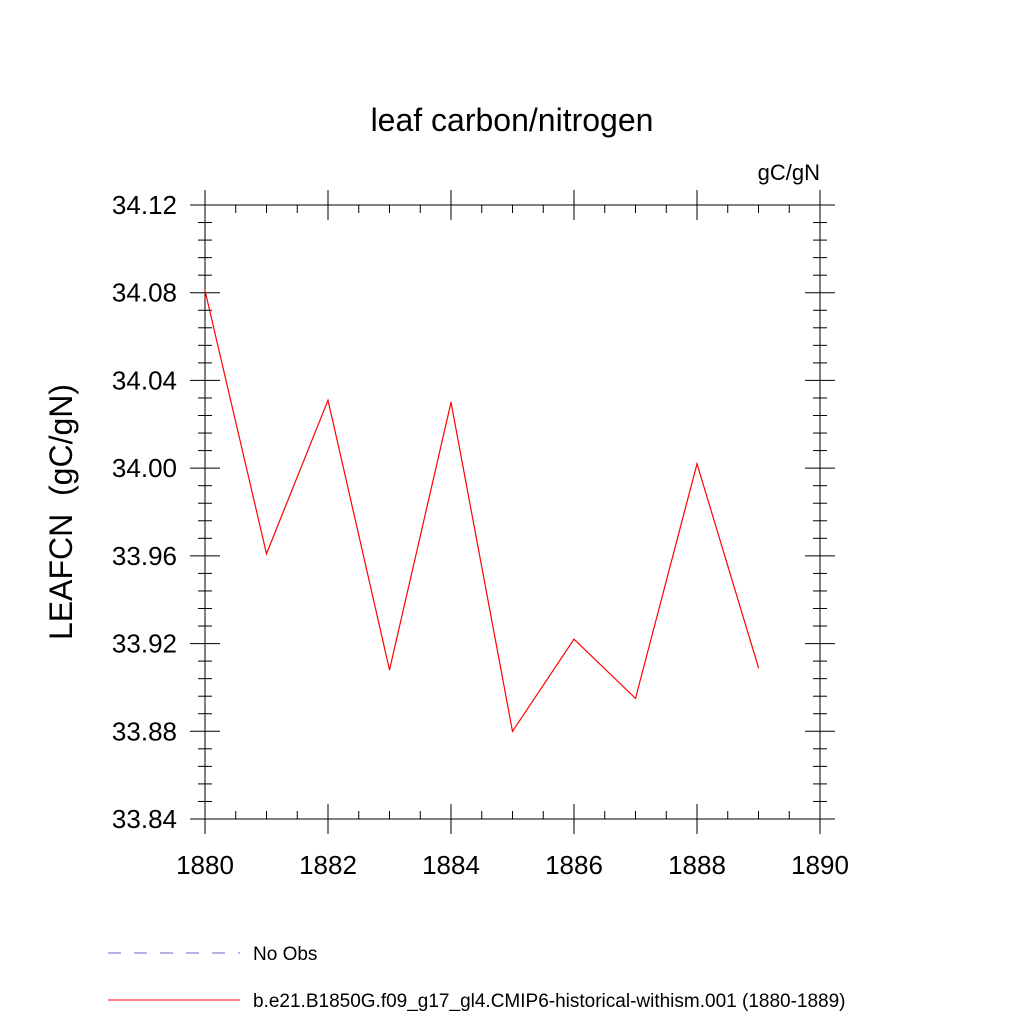 The width and height of the screenshot is (1024, 1024). Describe the element at coordinates (328, 865) in the screenshot. I see `x-tick-label: 1882` at that location.